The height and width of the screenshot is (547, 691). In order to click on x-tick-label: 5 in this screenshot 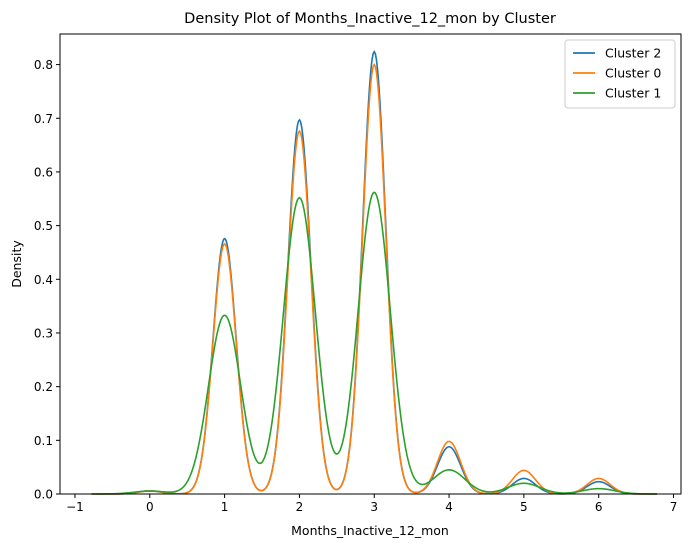, I will do `click(524, 507)`.